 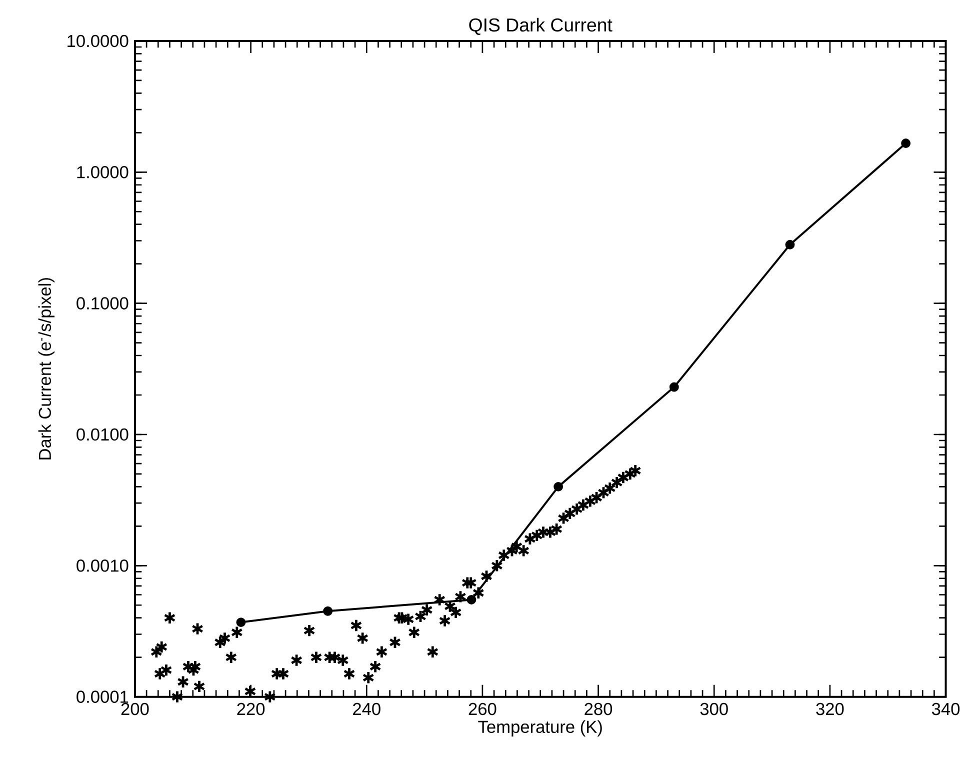 What do you see at coordinates (102, 172) in the screenshot?
I see `y-tick-label: 1.0000` at bounding box center [102, 172].